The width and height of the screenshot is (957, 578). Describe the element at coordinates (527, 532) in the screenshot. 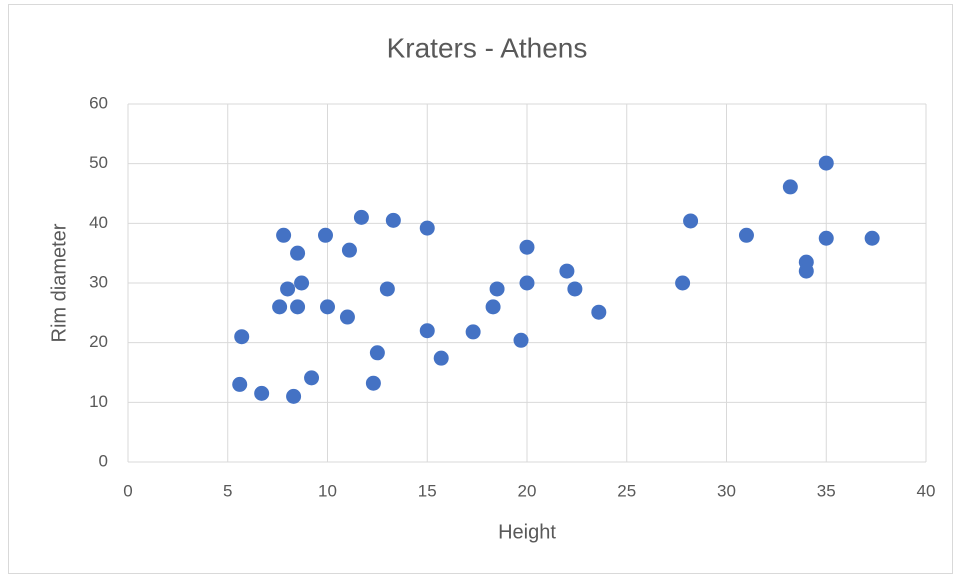

I see `x-axis-label: Height` at that location.